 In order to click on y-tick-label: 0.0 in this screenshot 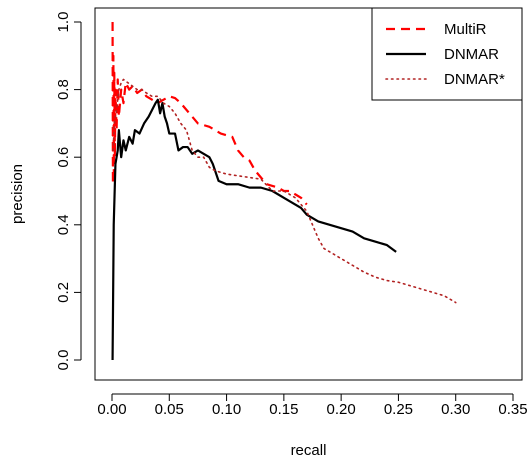, I will do `click(63, 360)`.